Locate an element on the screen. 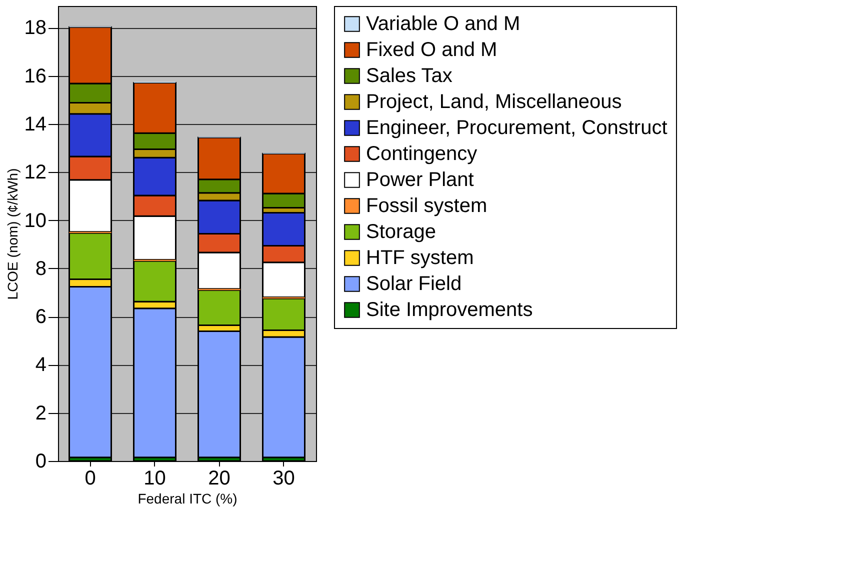 This screenshot has width=853, height=574. y-tick-label: 16 is located at coordinates (35, 76).